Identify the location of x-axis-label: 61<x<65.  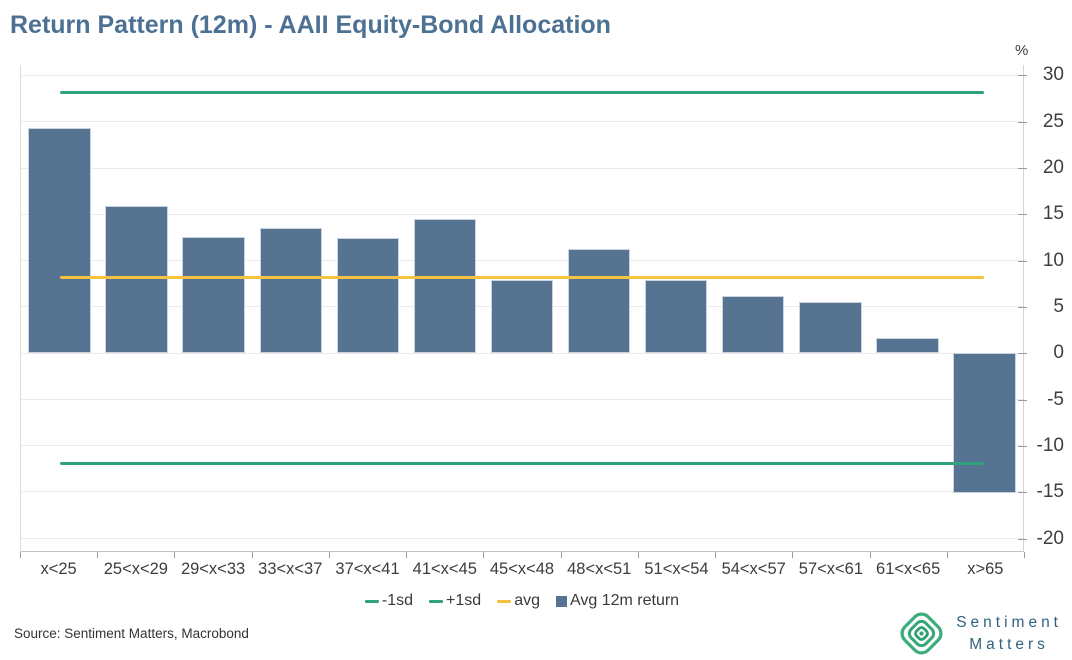
(908, 569).